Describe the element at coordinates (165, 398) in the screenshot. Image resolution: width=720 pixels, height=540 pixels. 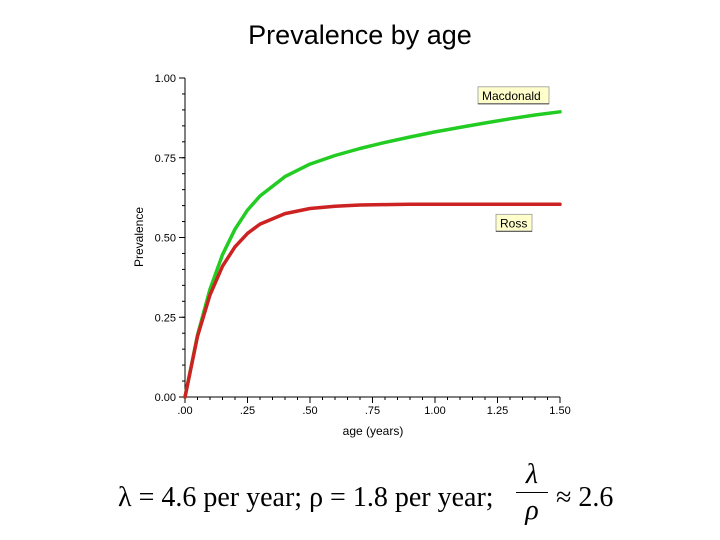
I see `y-tick-label: 0.00` at that location.